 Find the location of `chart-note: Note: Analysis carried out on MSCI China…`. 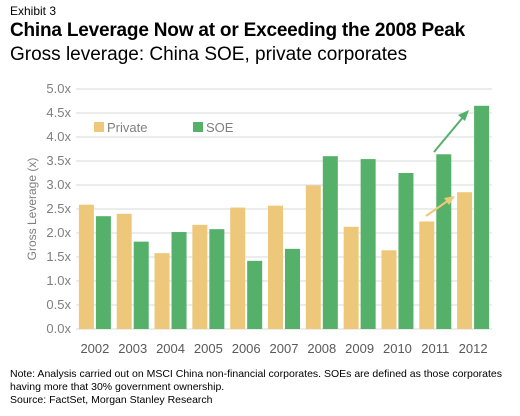

chart-note: Note: Analysis carried out on MSCI China… is located at coordinates (256, 380).